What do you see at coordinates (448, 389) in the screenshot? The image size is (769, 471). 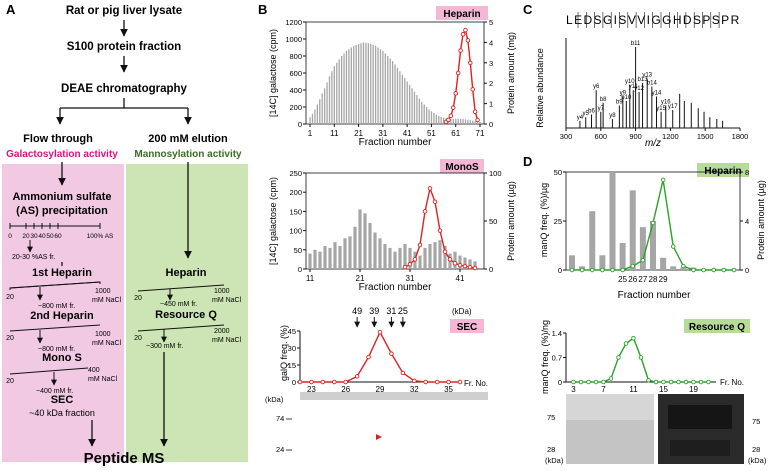 I see `x-tick-label: 35` at bounding box center [448, 389].